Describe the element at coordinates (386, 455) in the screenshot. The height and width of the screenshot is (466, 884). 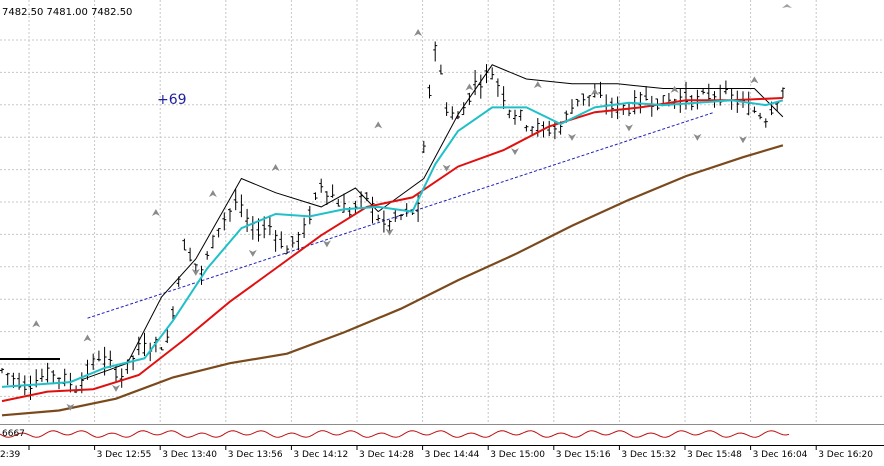
I see `time-tick-label: 3 Dec 14:28` at that location.